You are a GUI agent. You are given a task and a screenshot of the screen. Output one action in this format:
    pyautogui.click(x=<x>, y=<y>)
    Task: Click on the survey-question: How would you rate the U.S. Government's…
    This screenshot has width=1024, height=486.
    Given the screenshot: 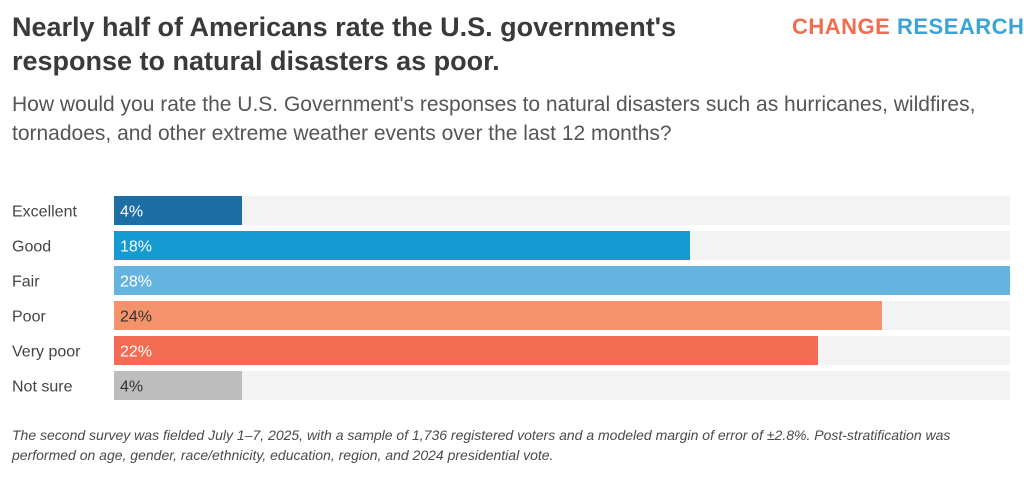 What is the action you would take?
    pyautogui.click(x=494, y=119)
    